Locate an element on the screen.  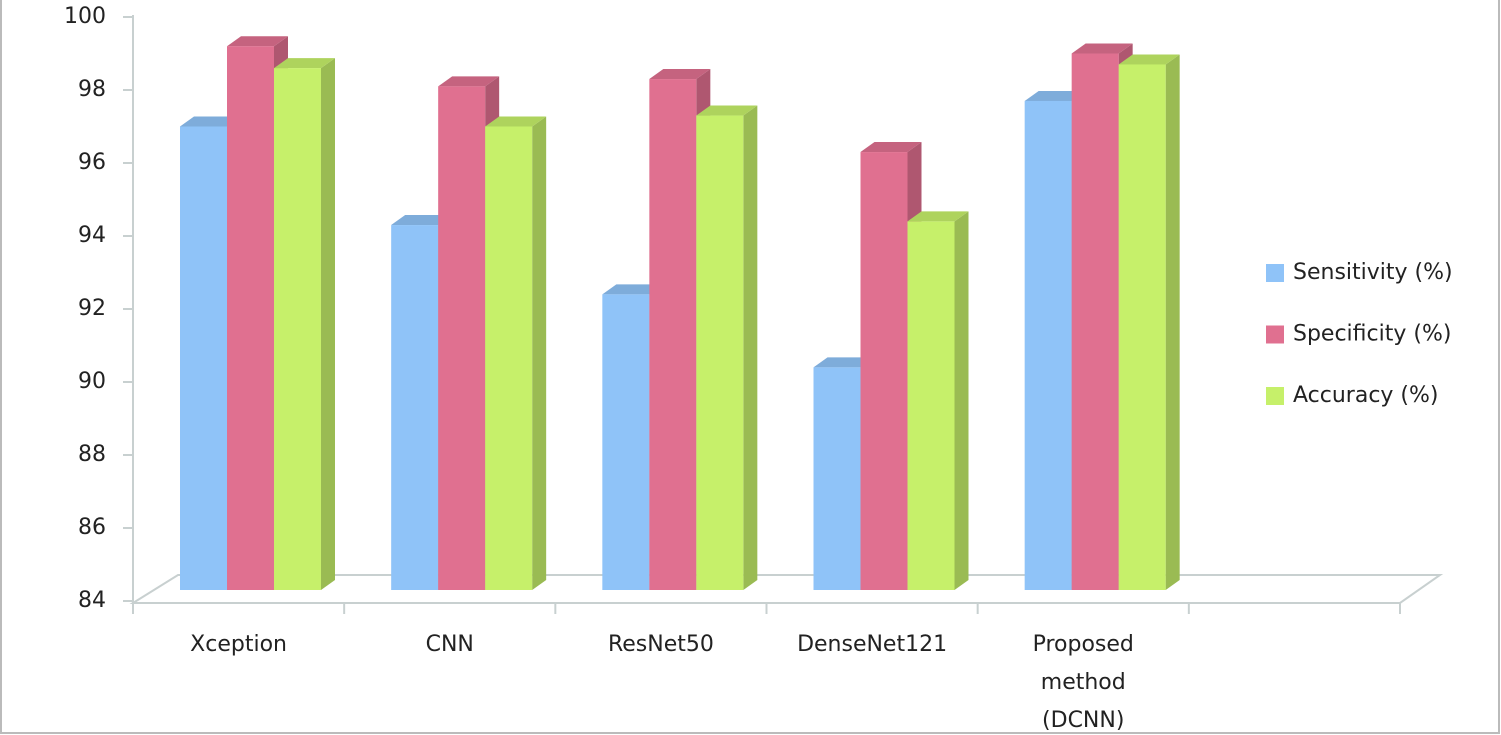
legend-label: Specificity (%) is located at coordinates (1372, 334).